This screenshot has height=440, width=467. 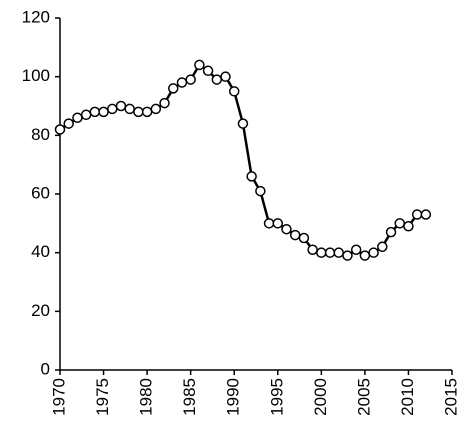 What do you see at coordinates (189, 397) in the screenshot?
I see `x-tick-label: 1985` at bounding box center [189, 397].